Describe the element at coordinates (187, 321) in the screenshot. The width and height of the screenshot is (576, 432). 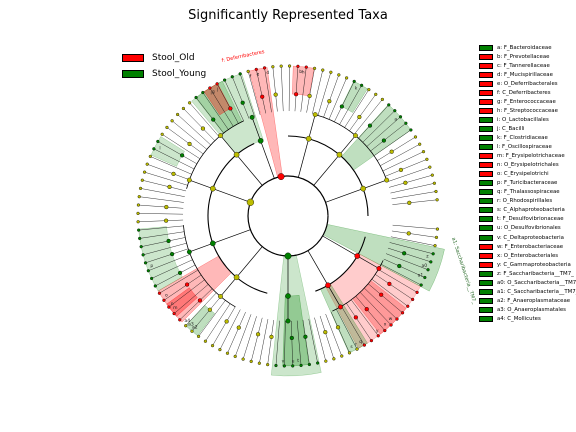
I see `sector-letter: a4` at that location.